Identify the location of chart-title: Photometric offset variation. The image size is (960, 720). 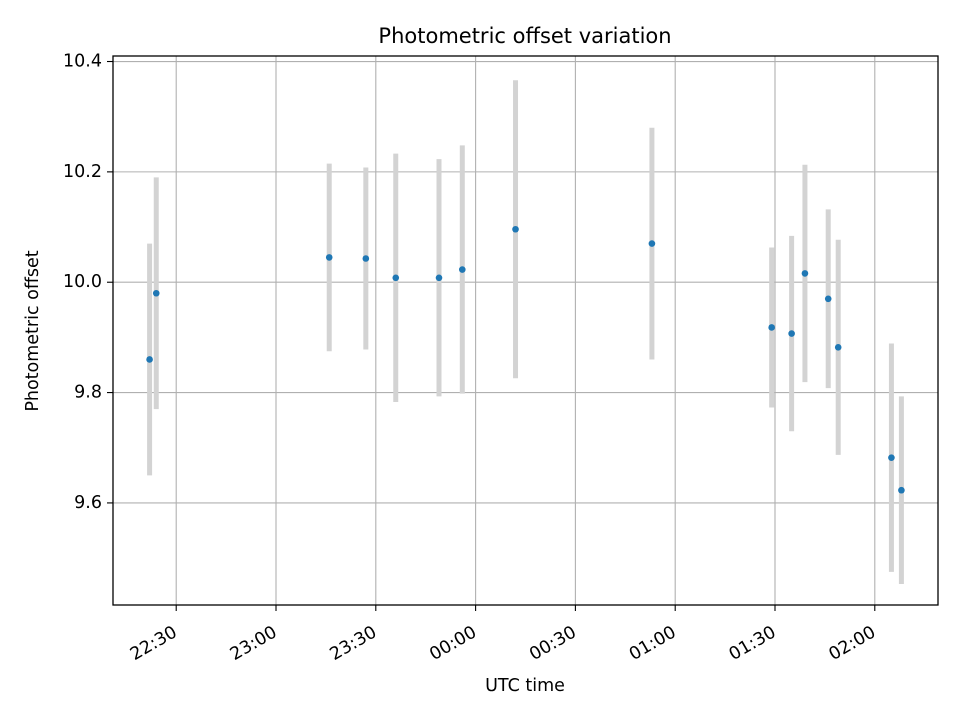
(524, 36).